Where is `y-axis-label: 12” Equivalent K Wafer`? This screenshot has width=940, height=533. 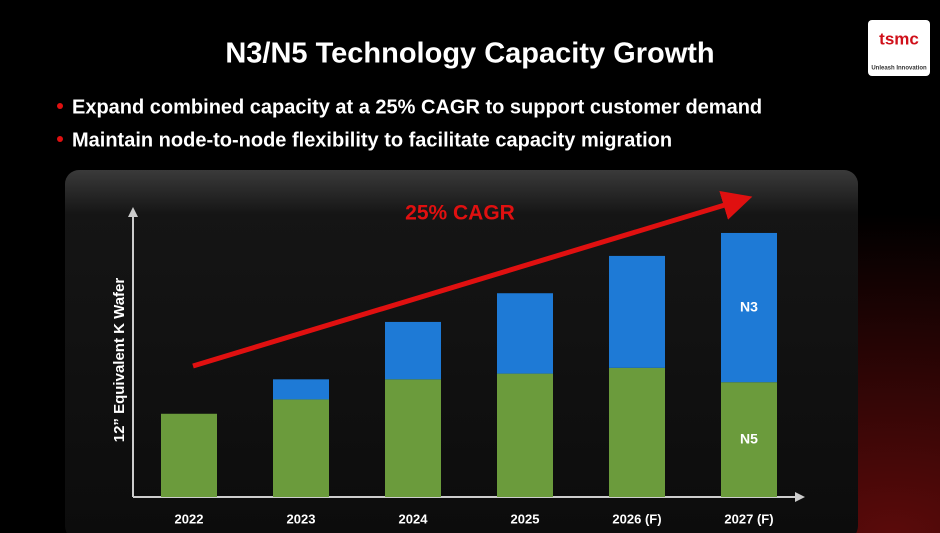
y-axis-label: 12” Equivalent K Wafer is located at coordinates (119, 360).